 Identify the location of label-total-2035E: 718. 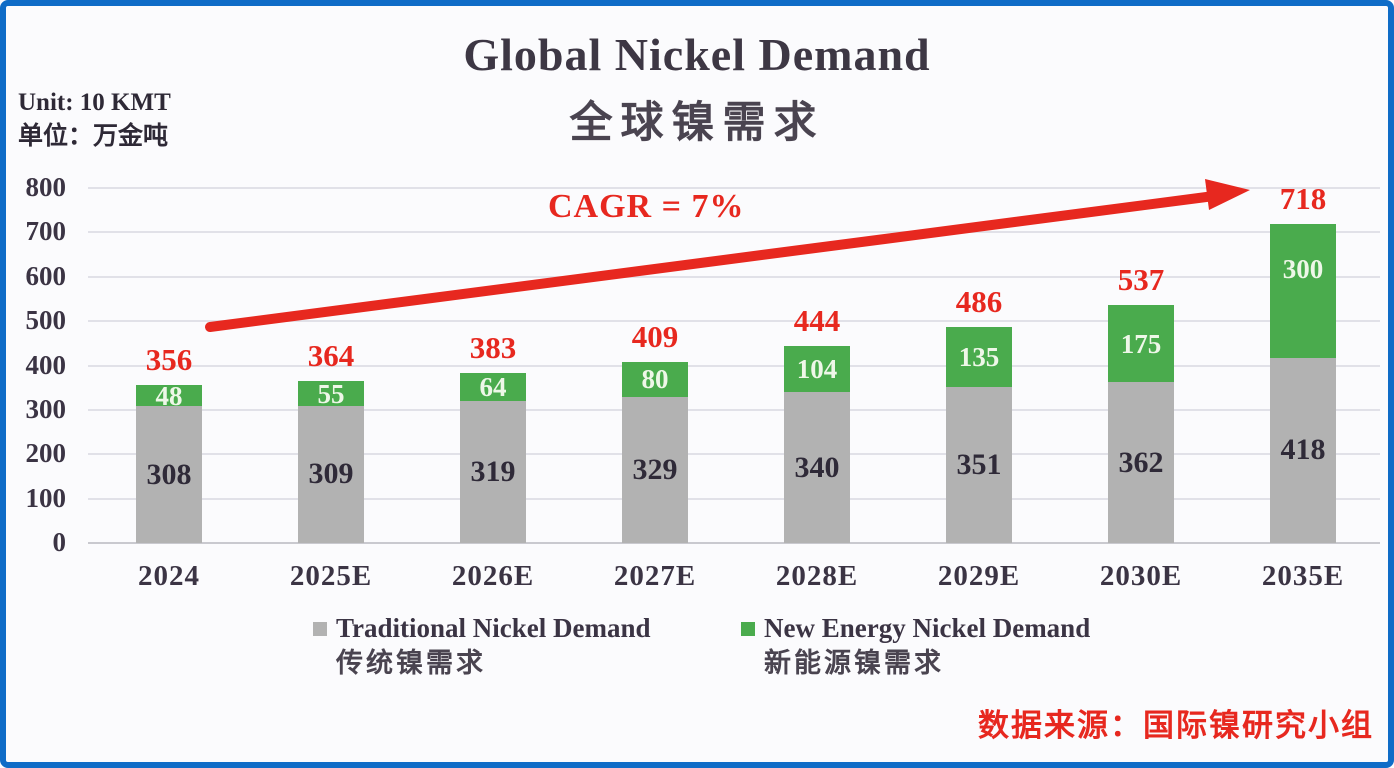
(1303, 199).